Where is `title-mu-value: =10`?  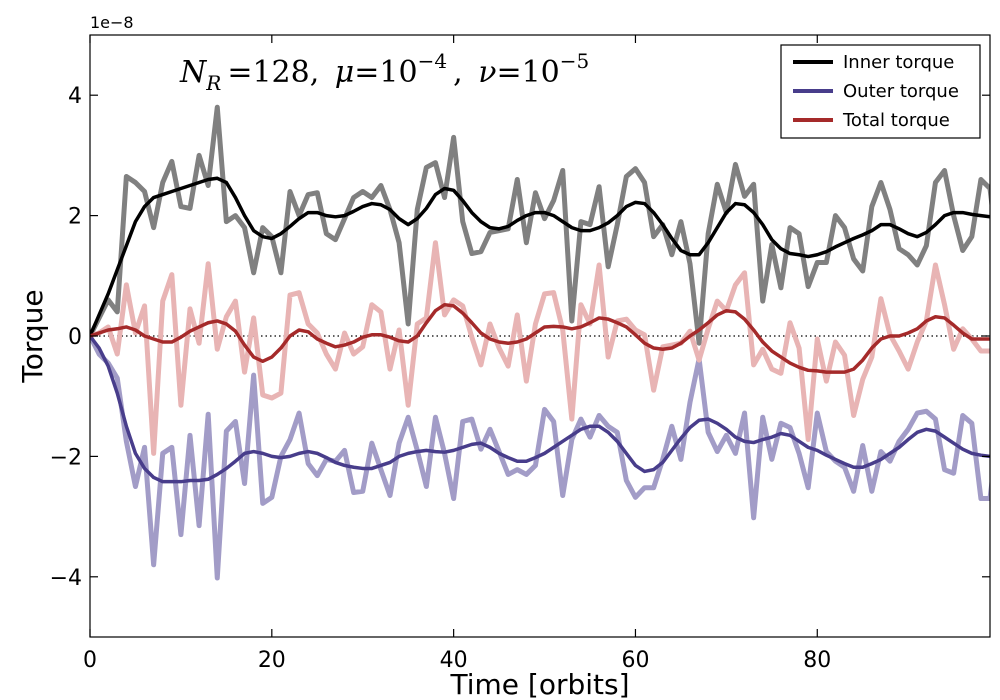 title-mu-value: =10 is located at coordinates (385, 72).